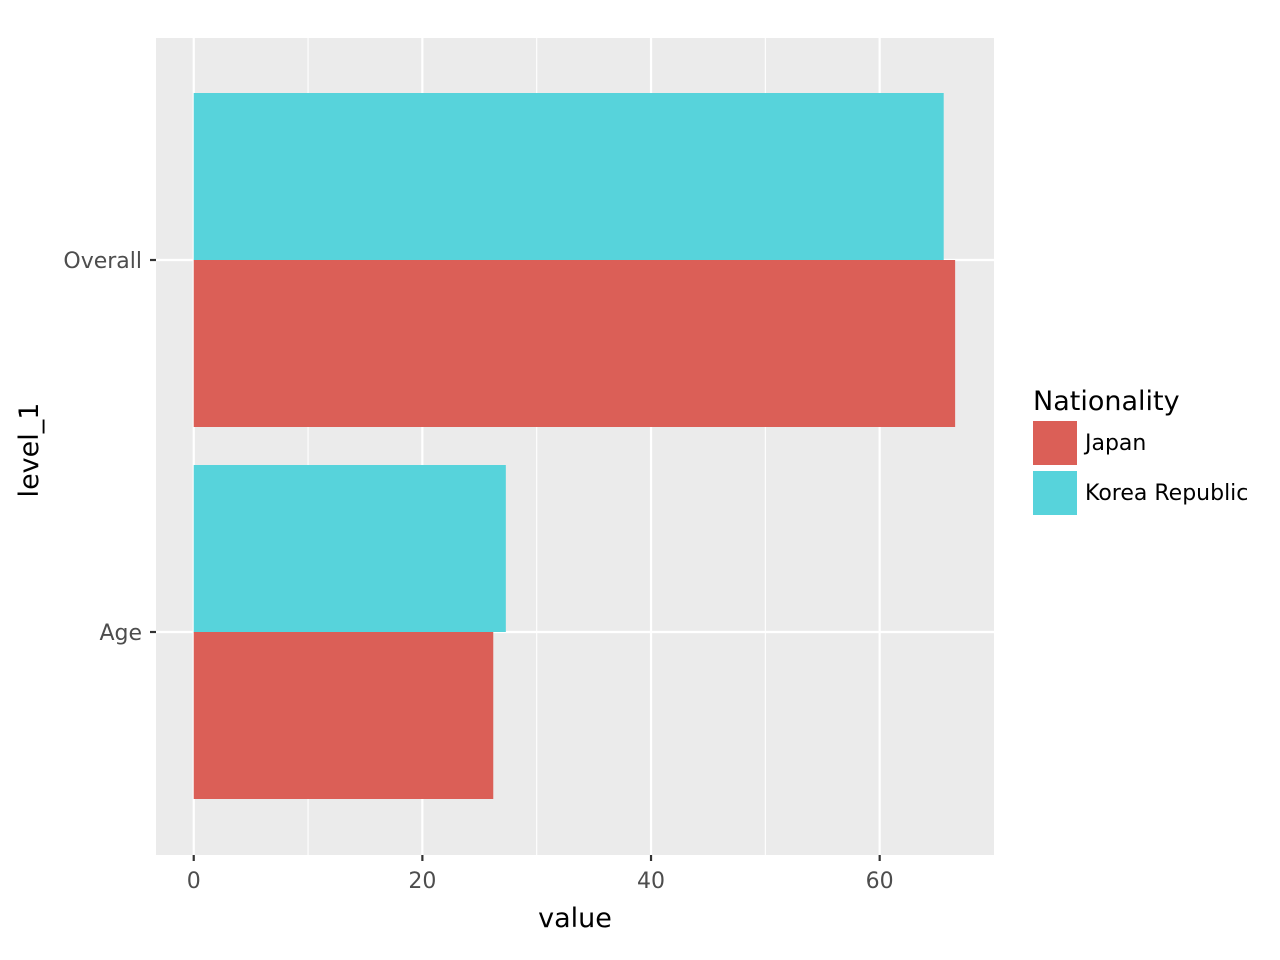  I want to click on x-tick-label: 40, so click(651, 881).